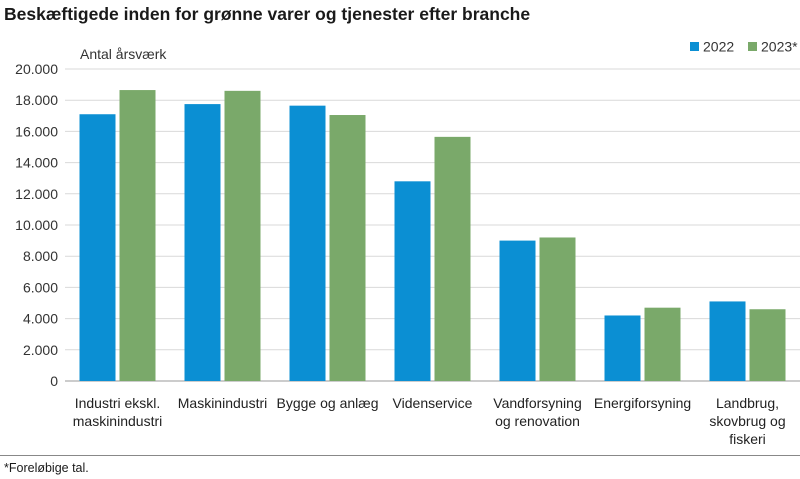 Image resolution: width=800 pixels, height=479 pixels. What do you see at coordinates (747, 439) in the screenshot?
I see `x-category-label: fiskeri` at bounding box center [747, 439].